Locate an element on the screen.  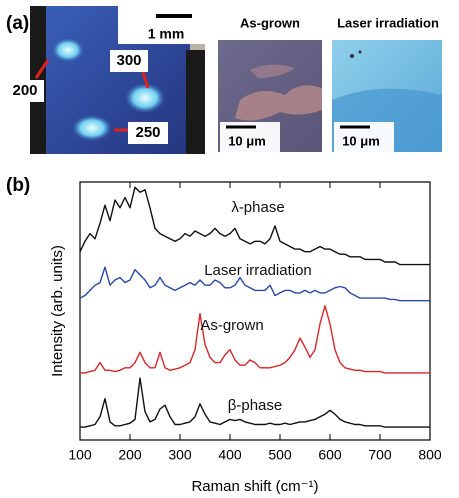
series-label: λ-phase is located at coordinates (257, 207).